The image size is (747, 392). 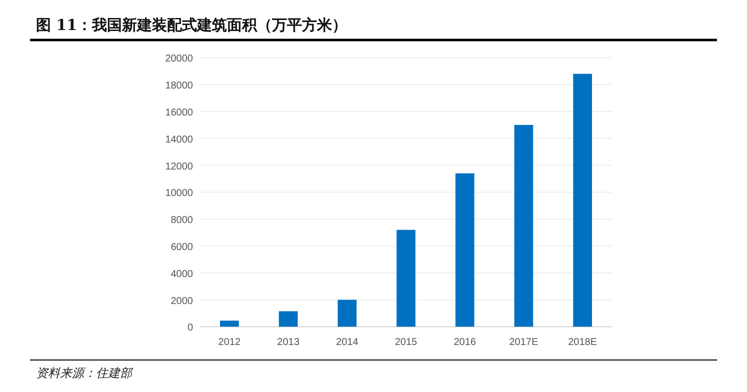 What do you see at coordinates (288, 342) in the screenshot?
I see `x-tick-label: 2013` at bounding box center [288, 342].